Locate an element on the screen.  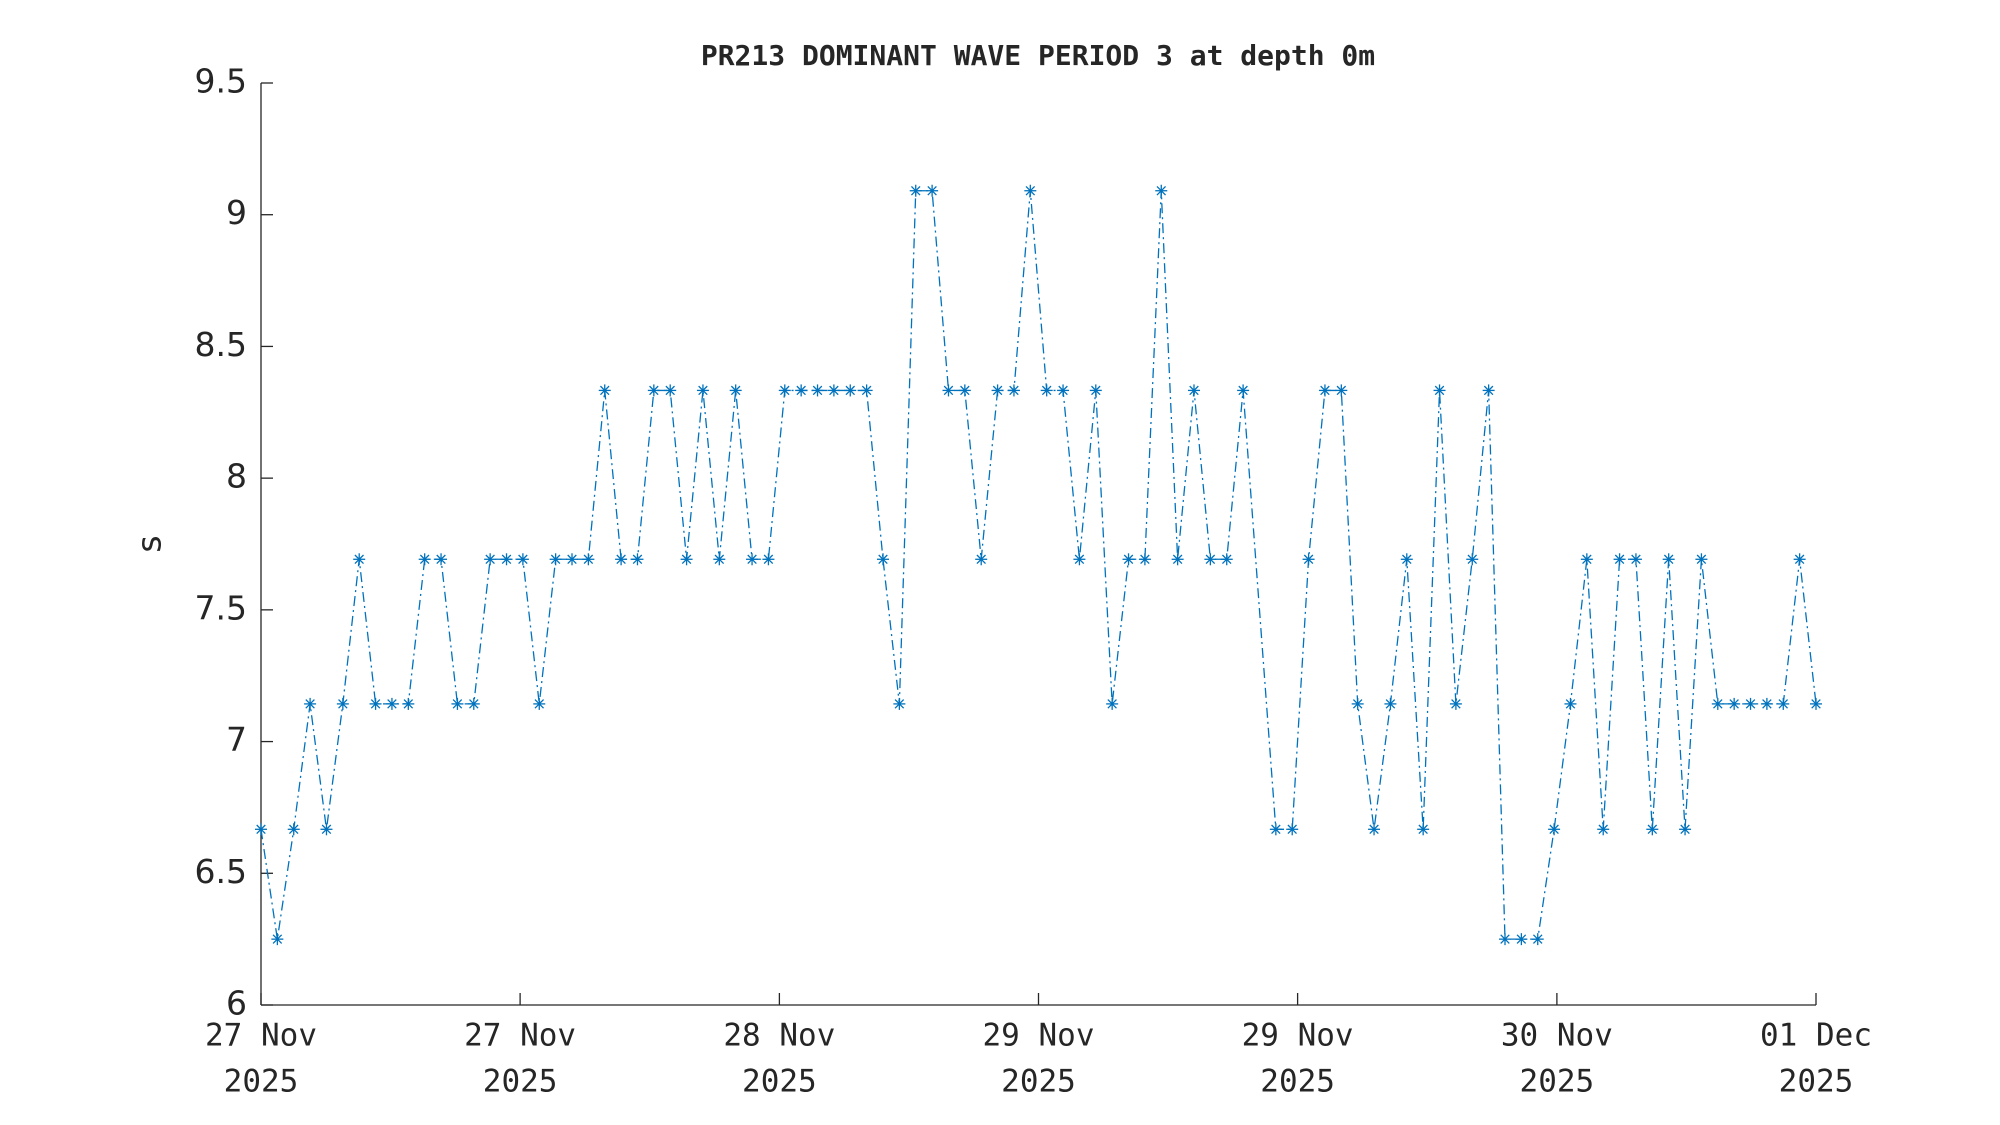
chart-title: PR213 DOMINANT WAVE PERIOD 3 at depth 0m is located at coordinates (1038, 55).